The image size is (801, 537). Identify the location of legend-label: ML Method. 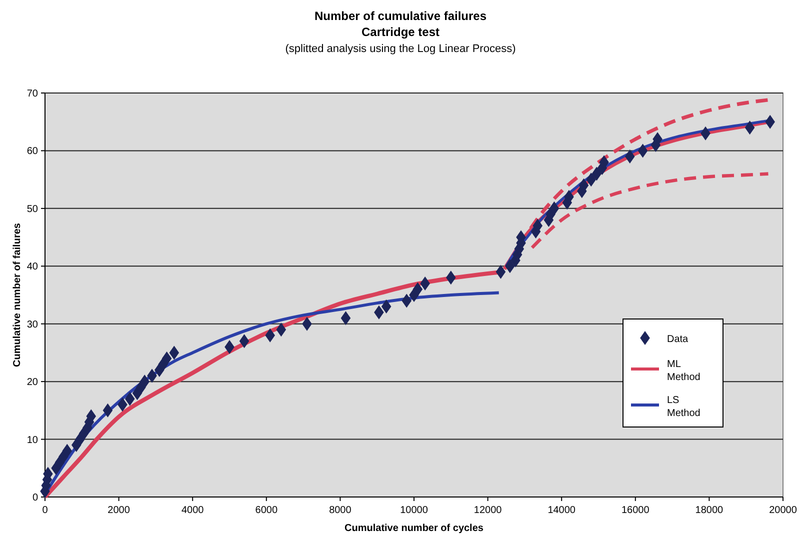
(683, 371).